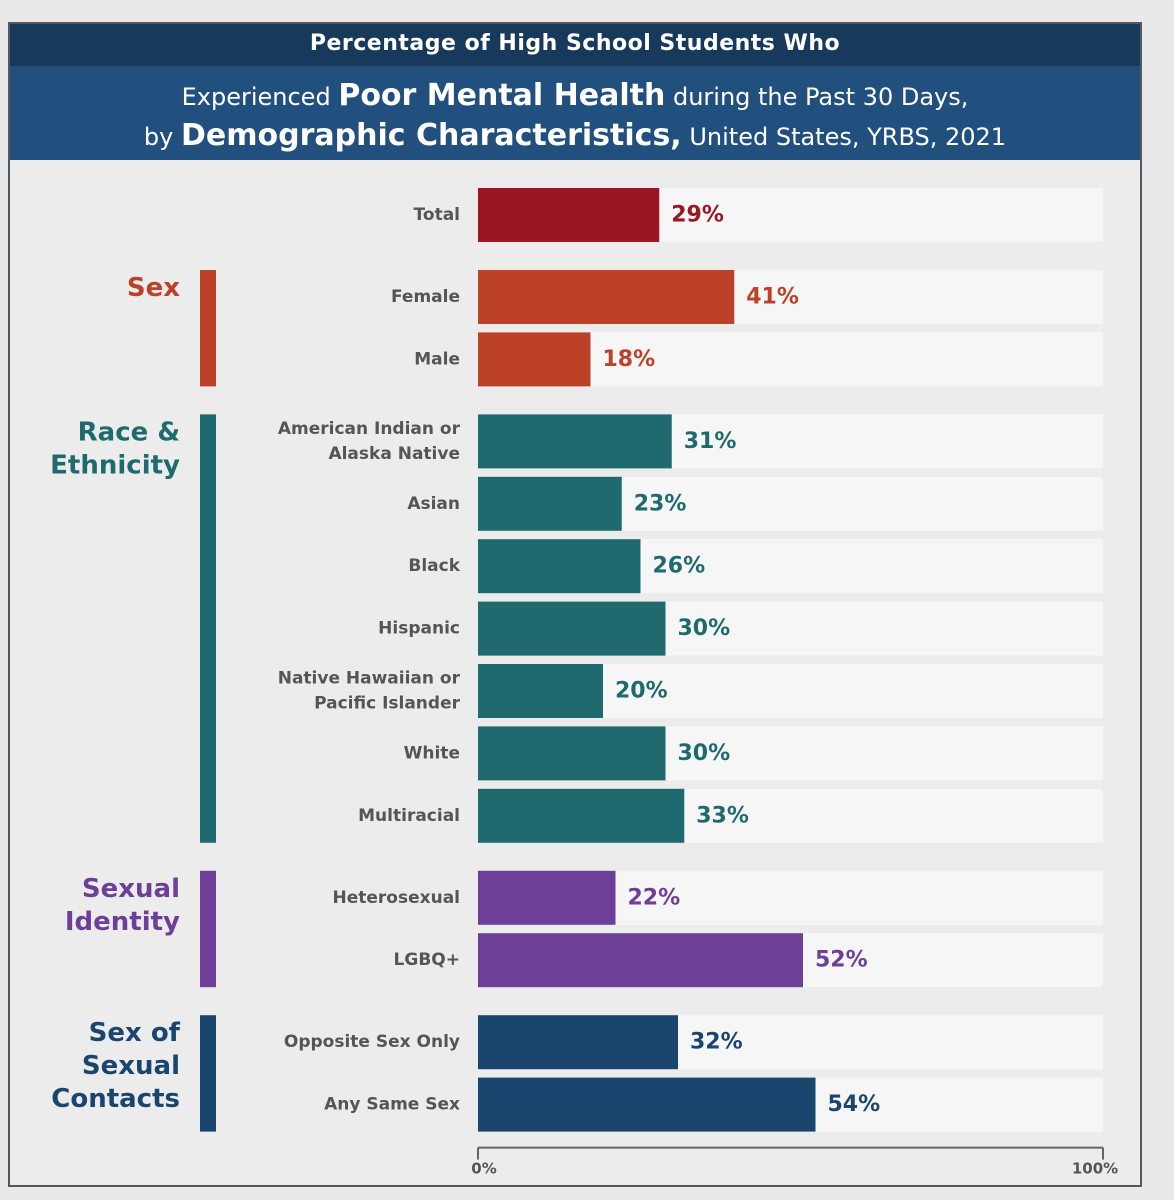 The width and height of the screenshot is (1174, 1200). I want to click on category-label: White, so click(432, 753).